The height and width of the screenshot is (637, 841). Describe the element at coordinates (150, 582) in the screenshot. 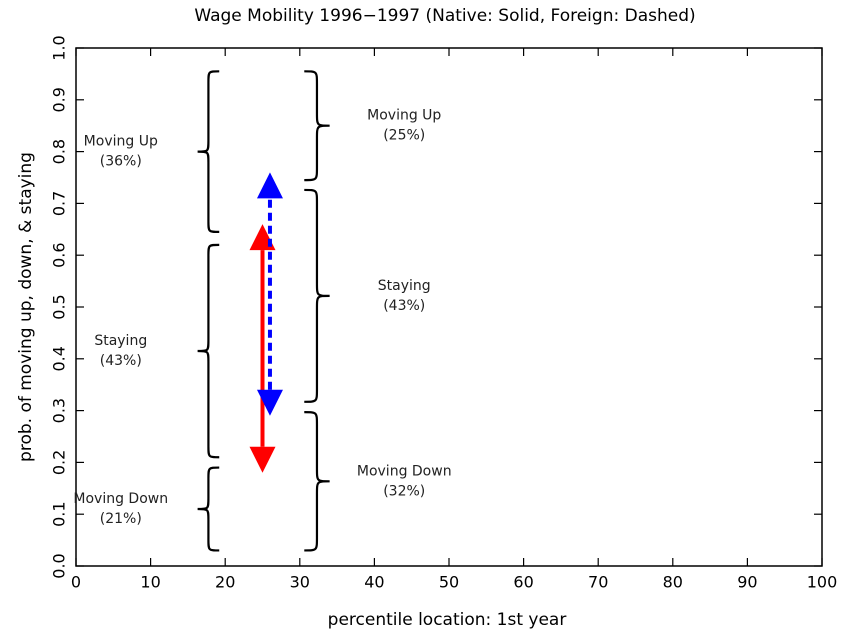

I see `x-tick-label: 10` at that location.